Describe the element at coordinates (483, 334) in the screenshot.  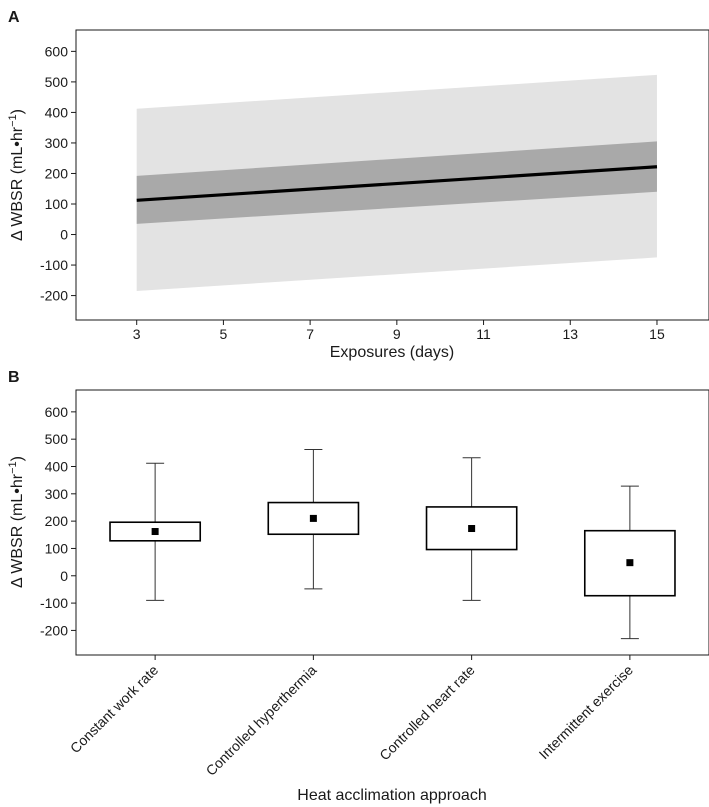
I see `panel-a-x-tick-label: 11` at that location.